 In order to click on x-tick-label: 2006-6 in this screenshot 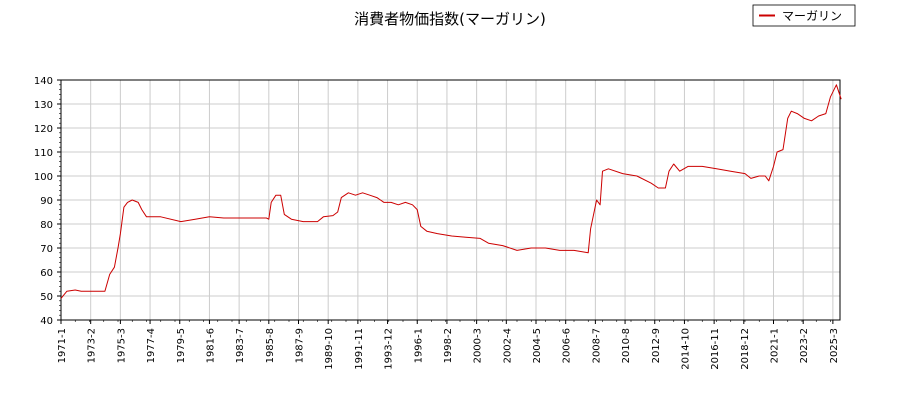, I will do `click(567, 345)`.